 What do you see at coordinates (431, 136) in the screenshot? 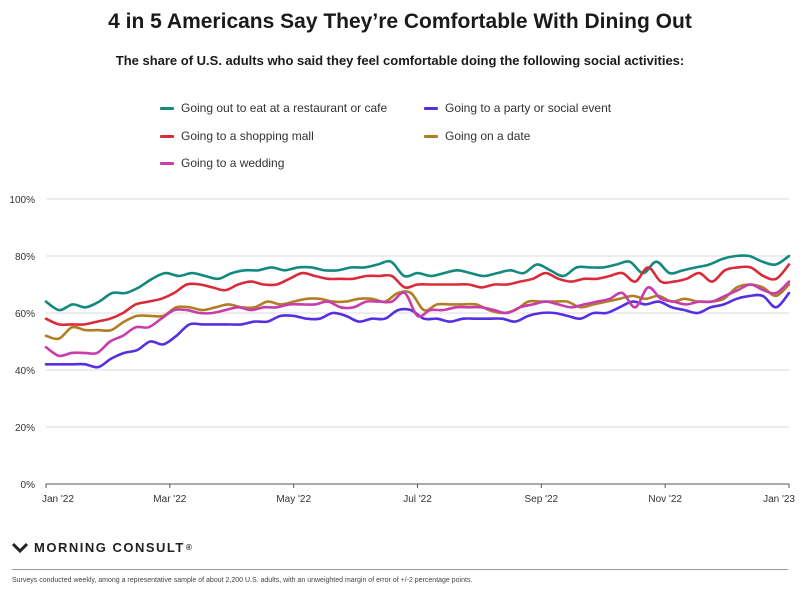
I see `legend-swatch-date` at bounding box center [431, 136].